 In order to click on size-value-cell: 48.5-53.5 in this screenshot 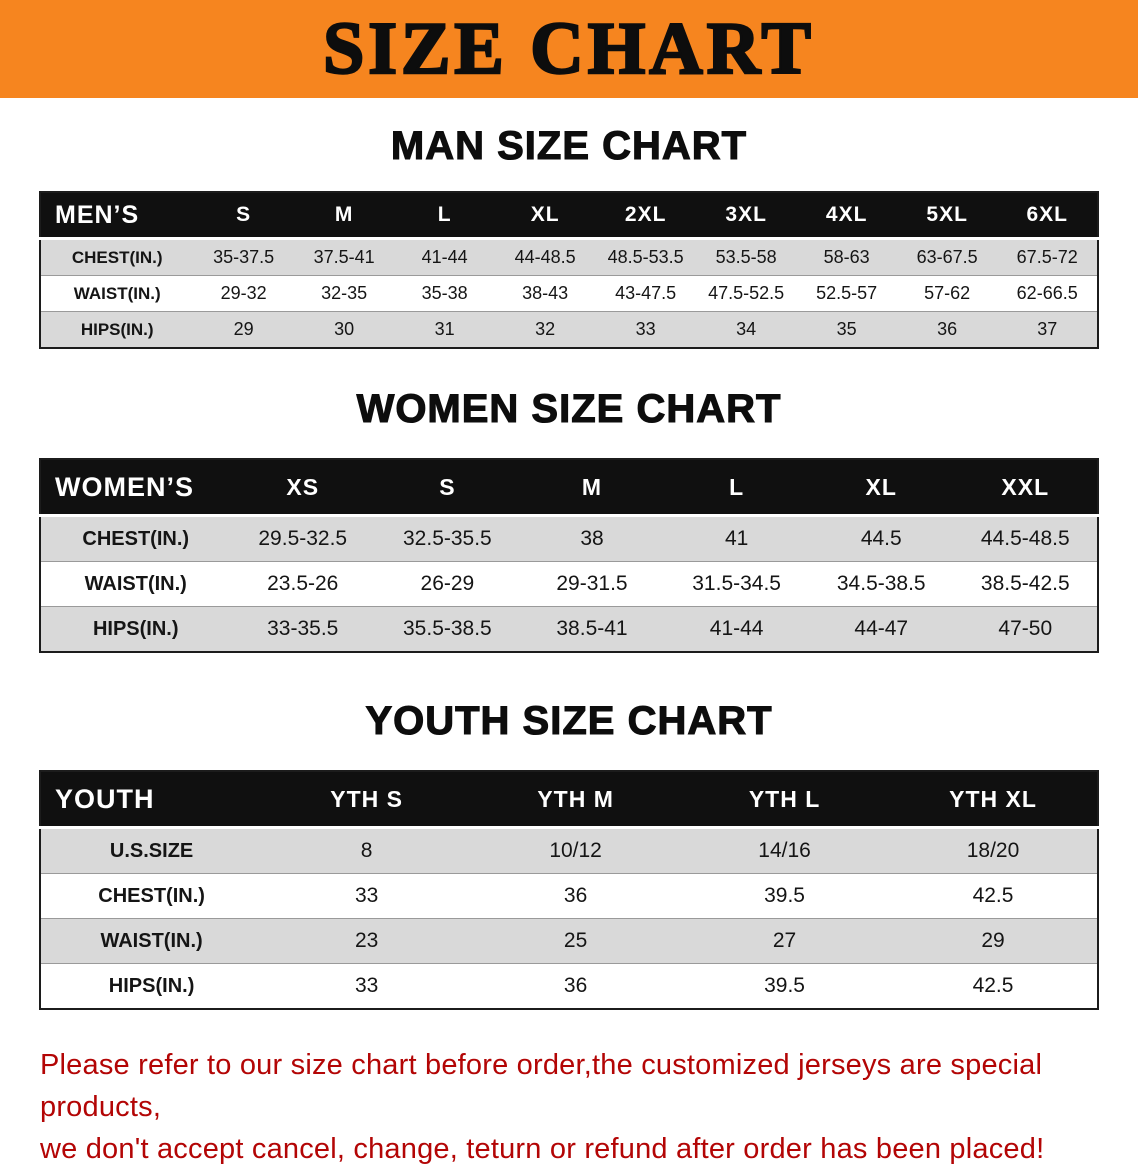, I will do `click(645, 257)`.